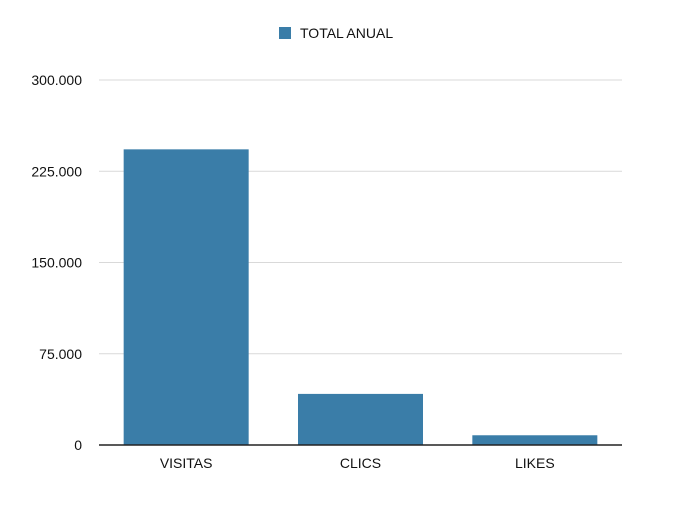  I want to click on y-tick-label: 150.000, so click(56, 263).